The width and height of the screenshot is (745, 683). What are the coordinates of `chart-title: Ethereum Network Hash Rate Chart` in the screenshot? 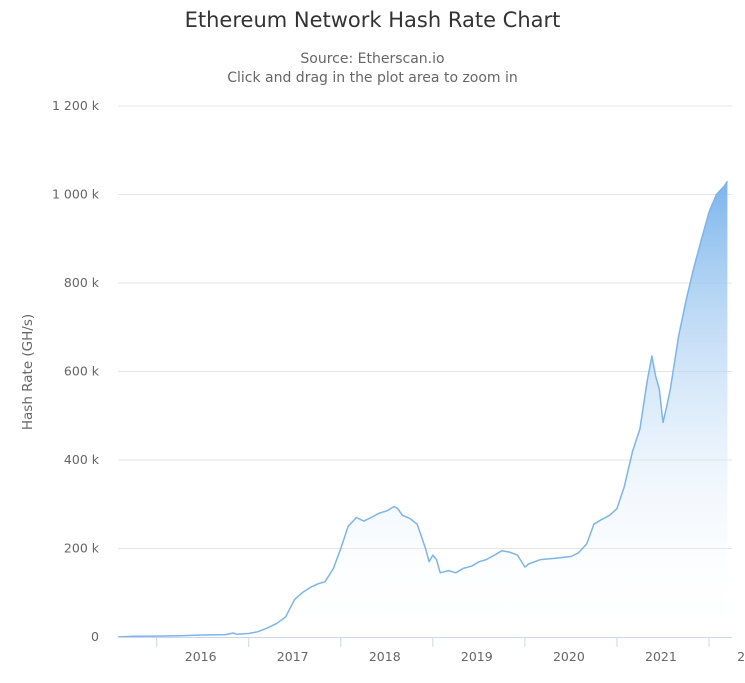 It's located at (372, 20).